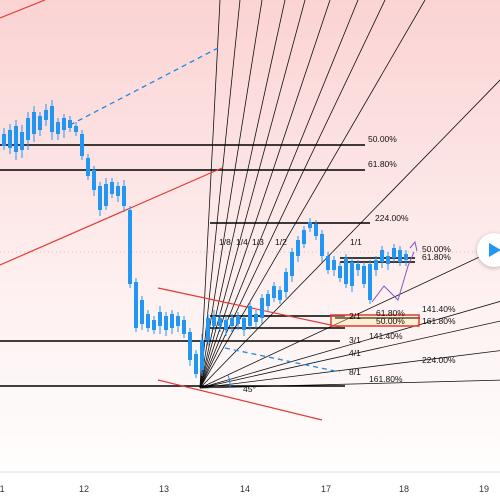  Describe the element at coordinates (488, 250) in the screenshot. I see `play-button` at that location.